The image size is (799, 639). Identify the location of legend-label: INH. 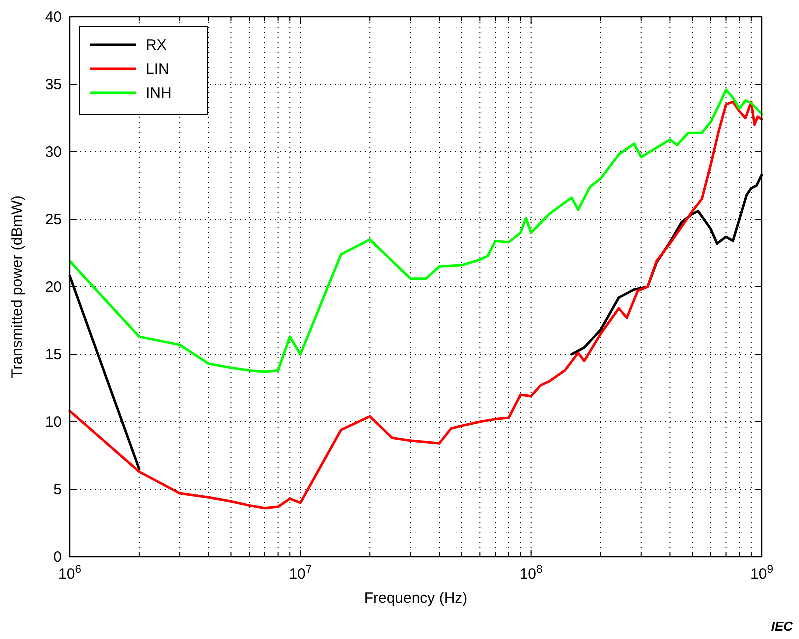
(159, 93).